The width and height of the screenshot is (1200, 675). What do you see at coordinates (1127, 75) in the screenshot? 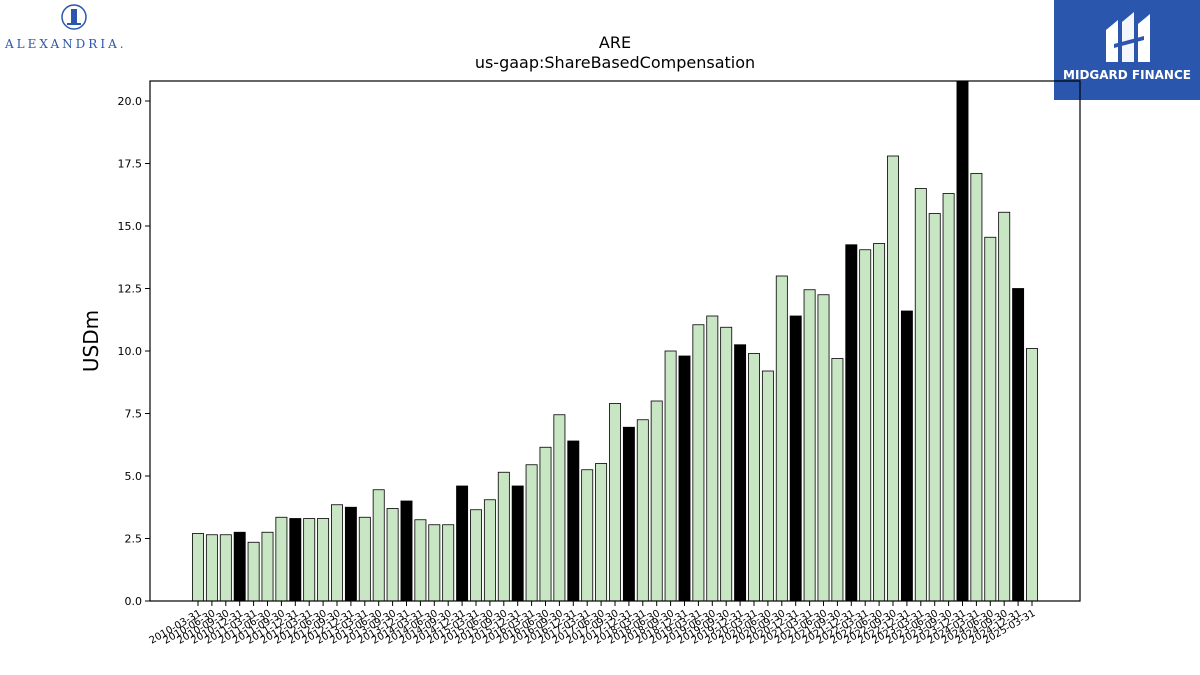
I see `midgard-finance-logo-text: MIDGARD FINANCE` at bounding box center [1127, 75].